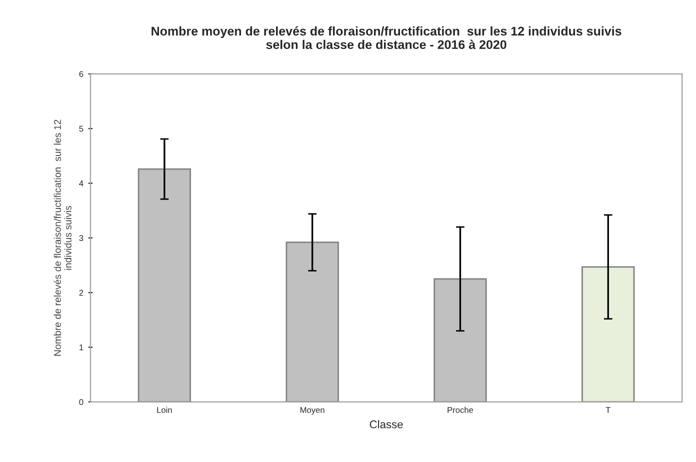 This screenshot has height=462, width=696. What do you see at coordinates (81, 238) in the screenshot?
I see `y-tick-label: 3` at bounding box center [81, 238].